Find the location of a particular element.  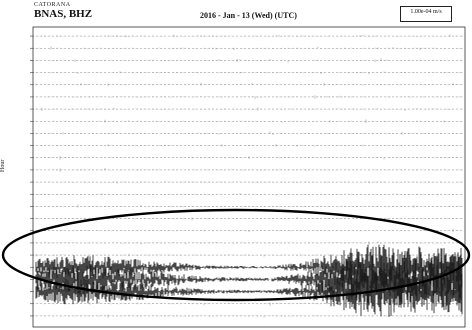

chart-title: 2016 - Jan - 13 (Wed) (UTC) is located at coordinates (248, 15).